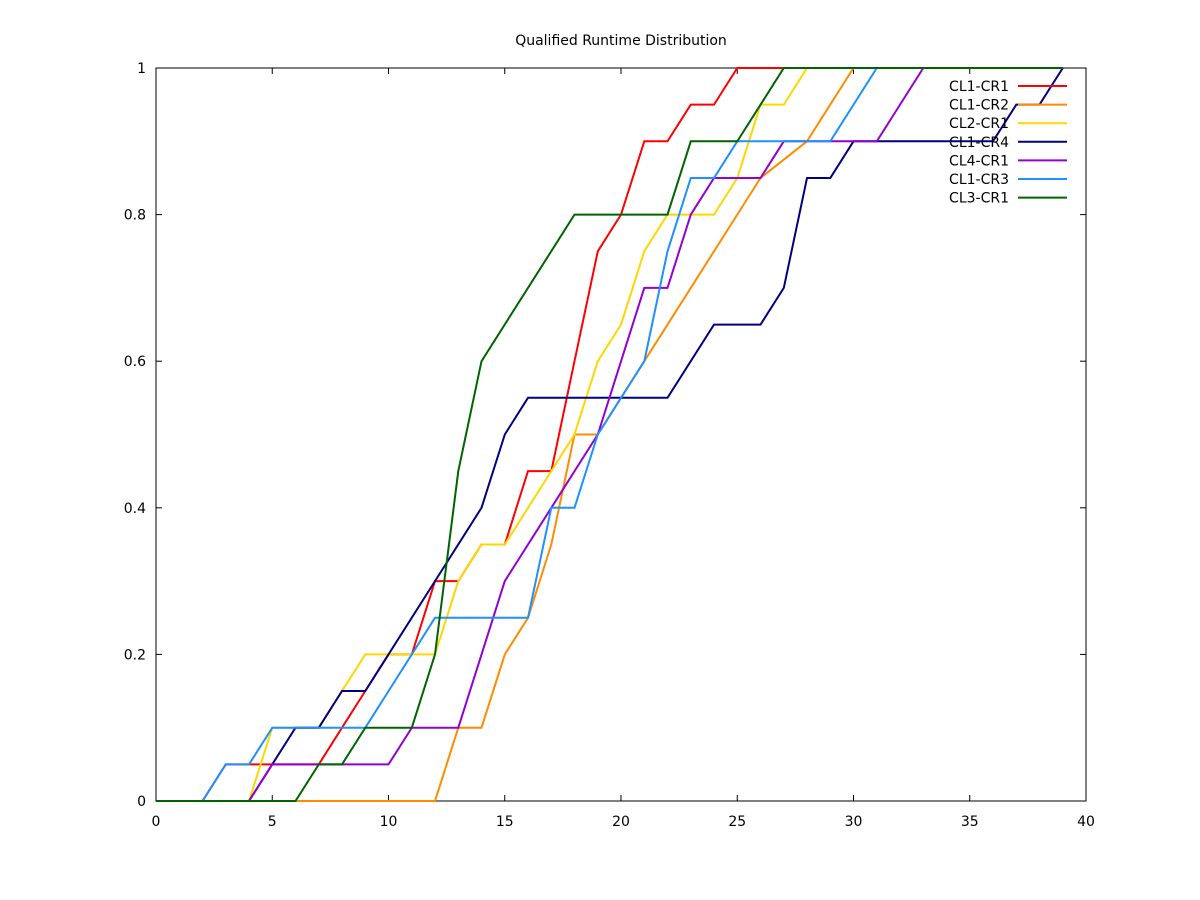 This screenshot has height=900, width=1200. I want to click on x-tick-label: 5, so click(272, 822).